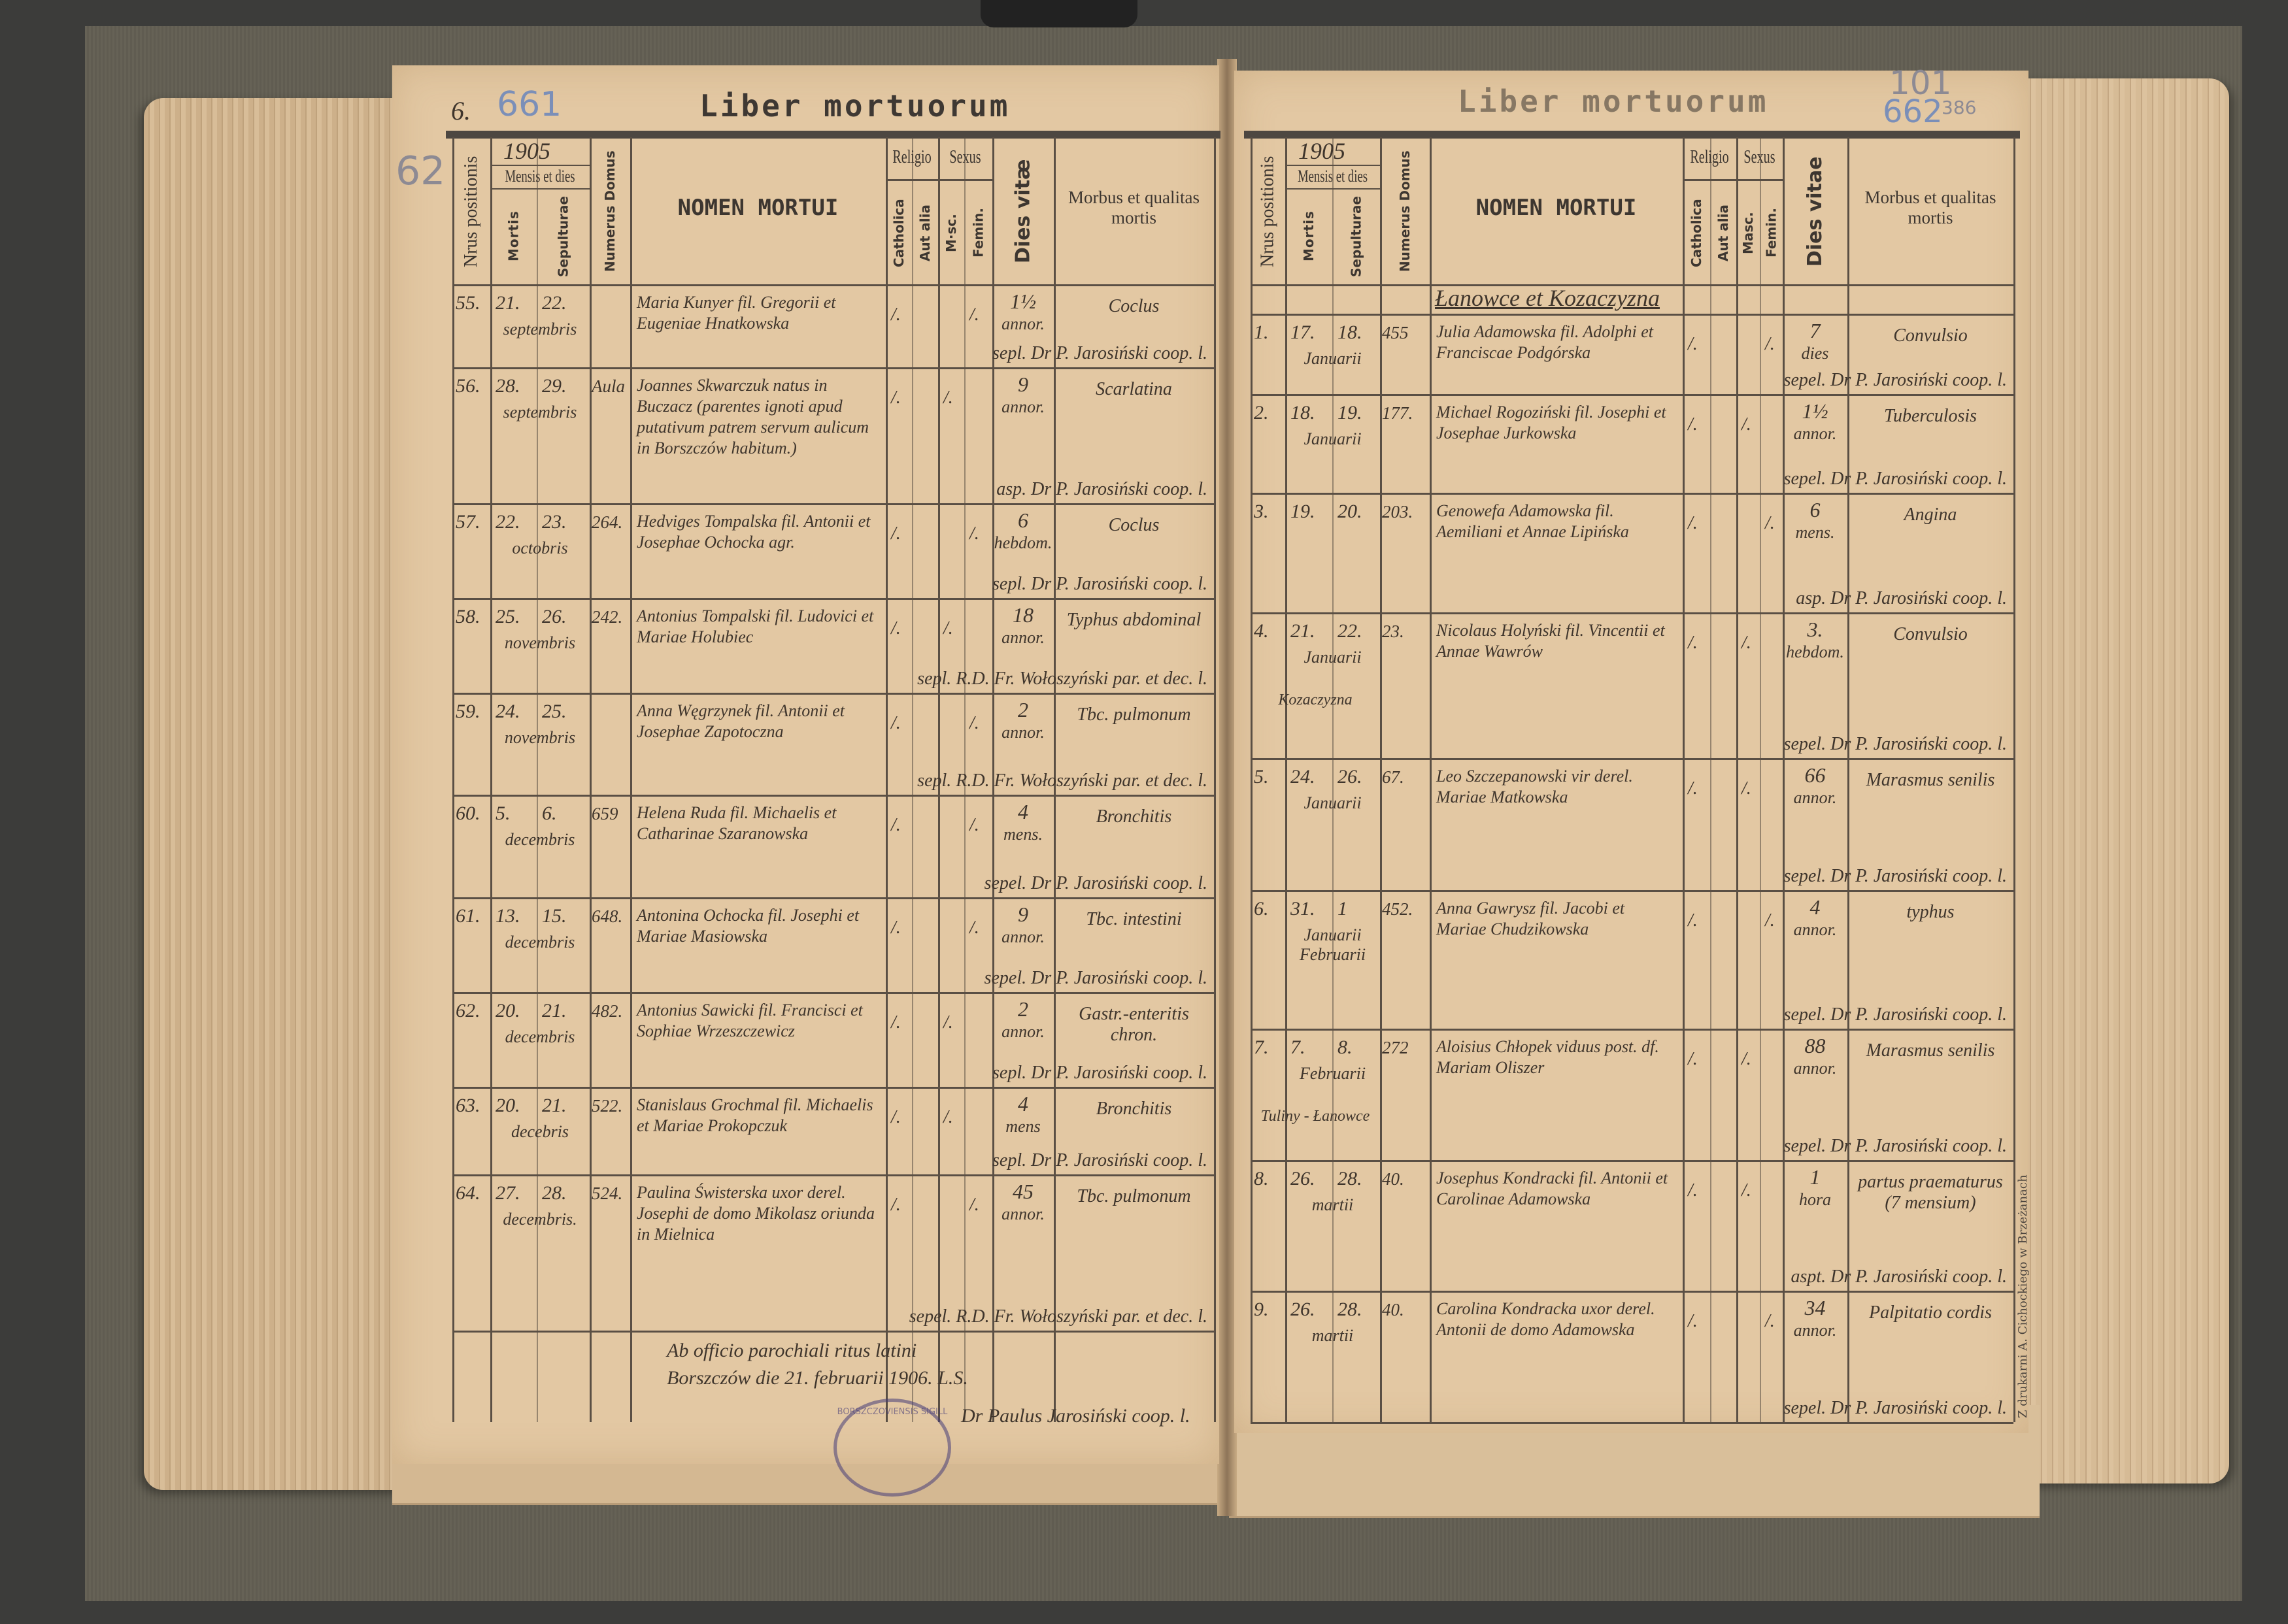 This screenshot has width=2288, height=1624. What do you see at coordinates (1261, 909) in the screenshot?
I see `entry-number: 6.` at bounding box center [1261, 909].